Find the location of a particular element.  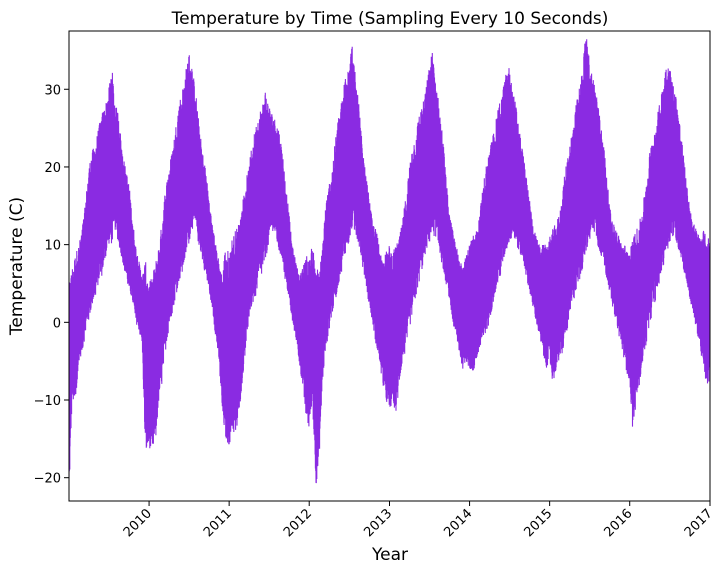

y-tick-label: 30 is located at coordinates (52, 90).